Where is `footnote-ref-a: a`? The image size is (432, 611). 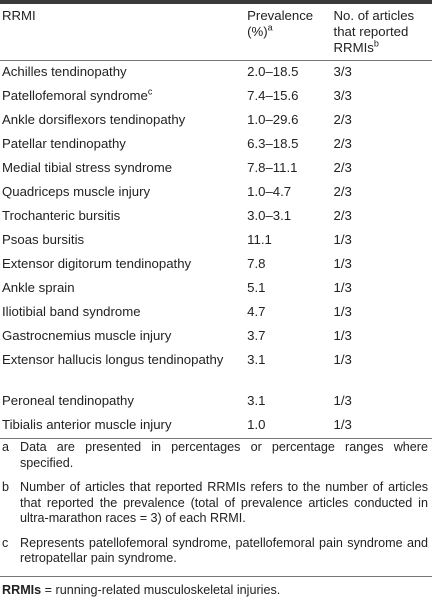 footnote-ref-a: a is located at coordinates (270, 27).